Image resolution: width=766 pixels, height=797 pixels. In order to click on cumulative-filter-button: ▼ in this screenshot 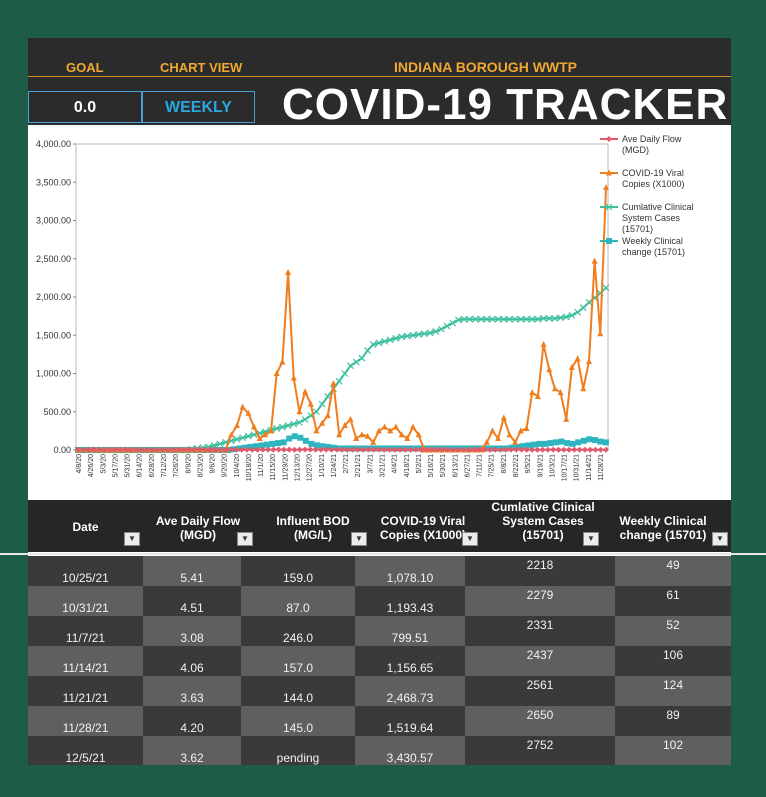, I will do `click(591, 539)`.